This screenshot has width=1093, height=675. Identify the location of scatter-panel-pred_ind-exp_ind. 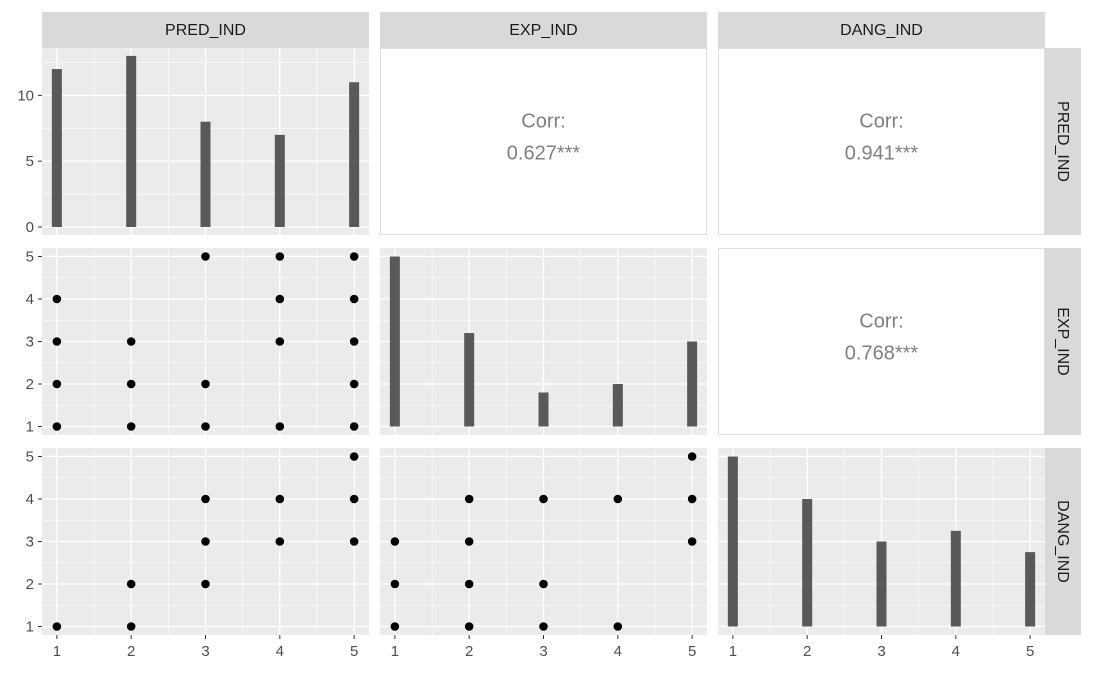
(205, 341).